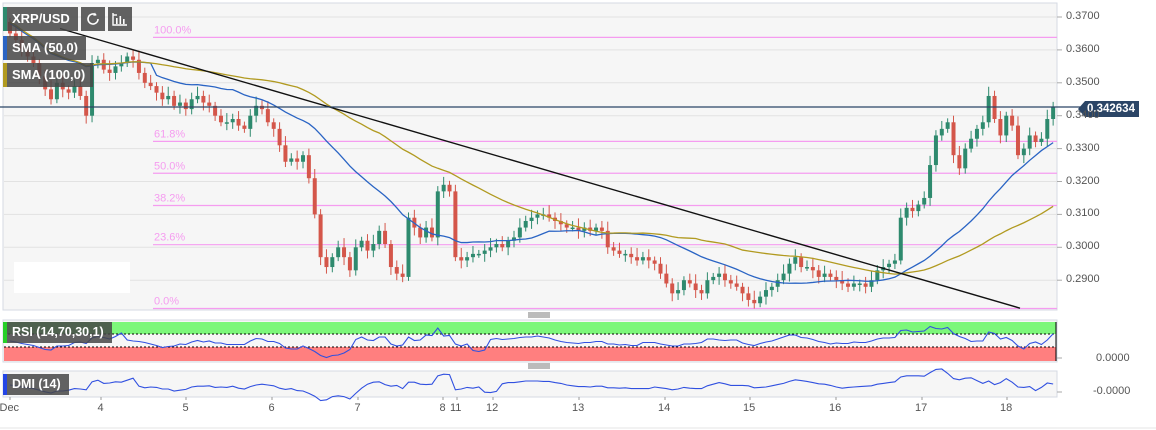 This screenshot has height=430, width=1156. What do you see at coordinates (1083, 81) in the screenshot?
I see `price-tick-label: 0.3500` at bounding box center [1083, 81].